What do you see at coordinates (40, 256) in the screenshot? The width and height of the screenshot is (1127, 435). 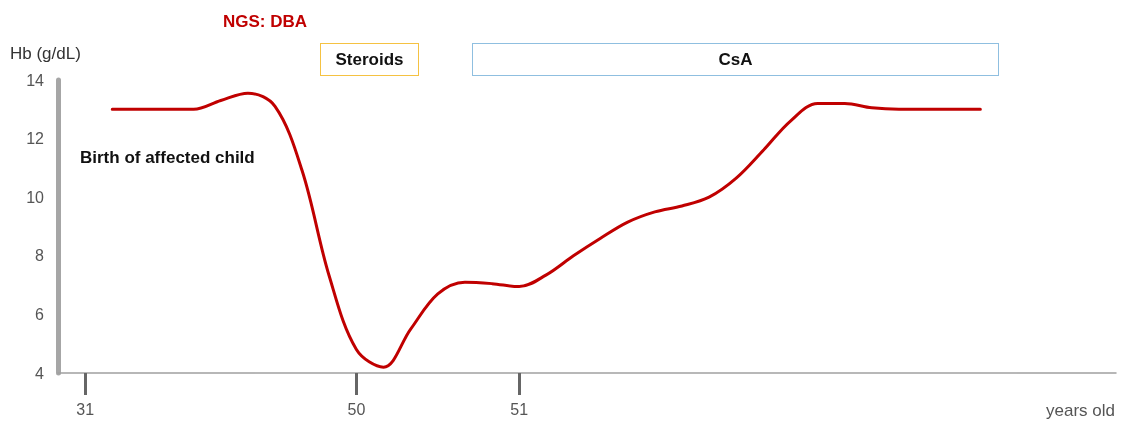 I see `y-tick-label: 8` at bounding box center [40, 256].